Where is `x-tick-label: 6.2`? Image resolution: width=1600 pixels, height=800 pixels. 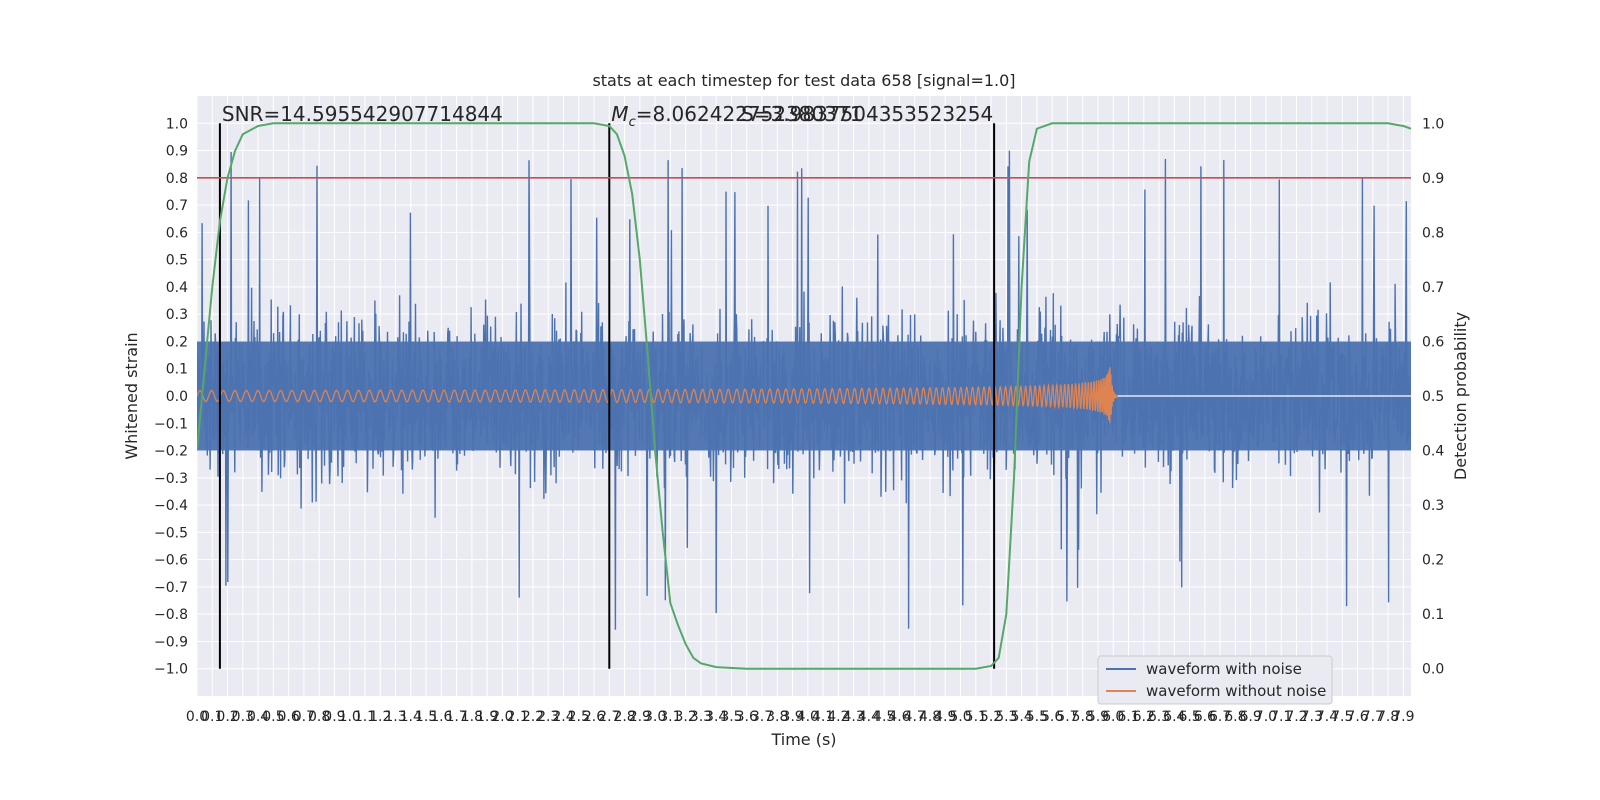 x-tick-label: 6.2 is located at coordinates (1144, 717).